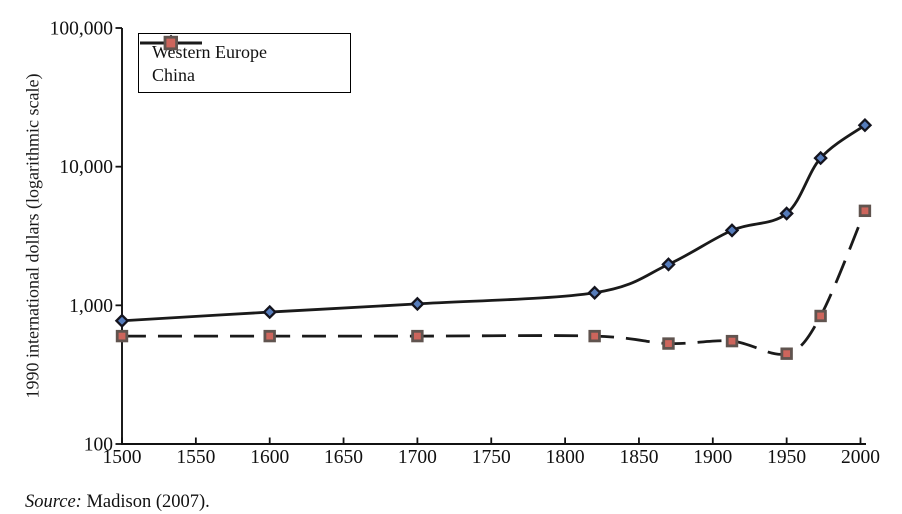  Describe the element at coordinates (269, 457) in the screenshot. I see `x-tick-label: 1600` at that location.